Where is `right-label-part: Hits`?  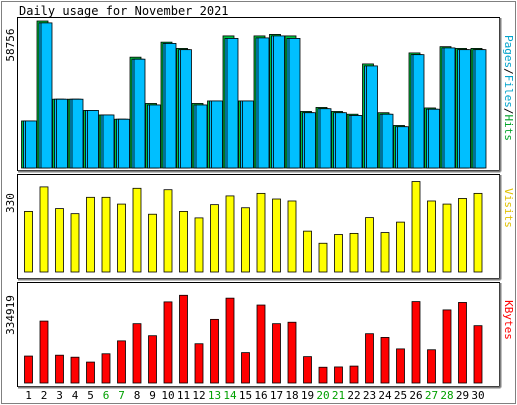 right-label-part: Hits is located at coordinates (508, 128).